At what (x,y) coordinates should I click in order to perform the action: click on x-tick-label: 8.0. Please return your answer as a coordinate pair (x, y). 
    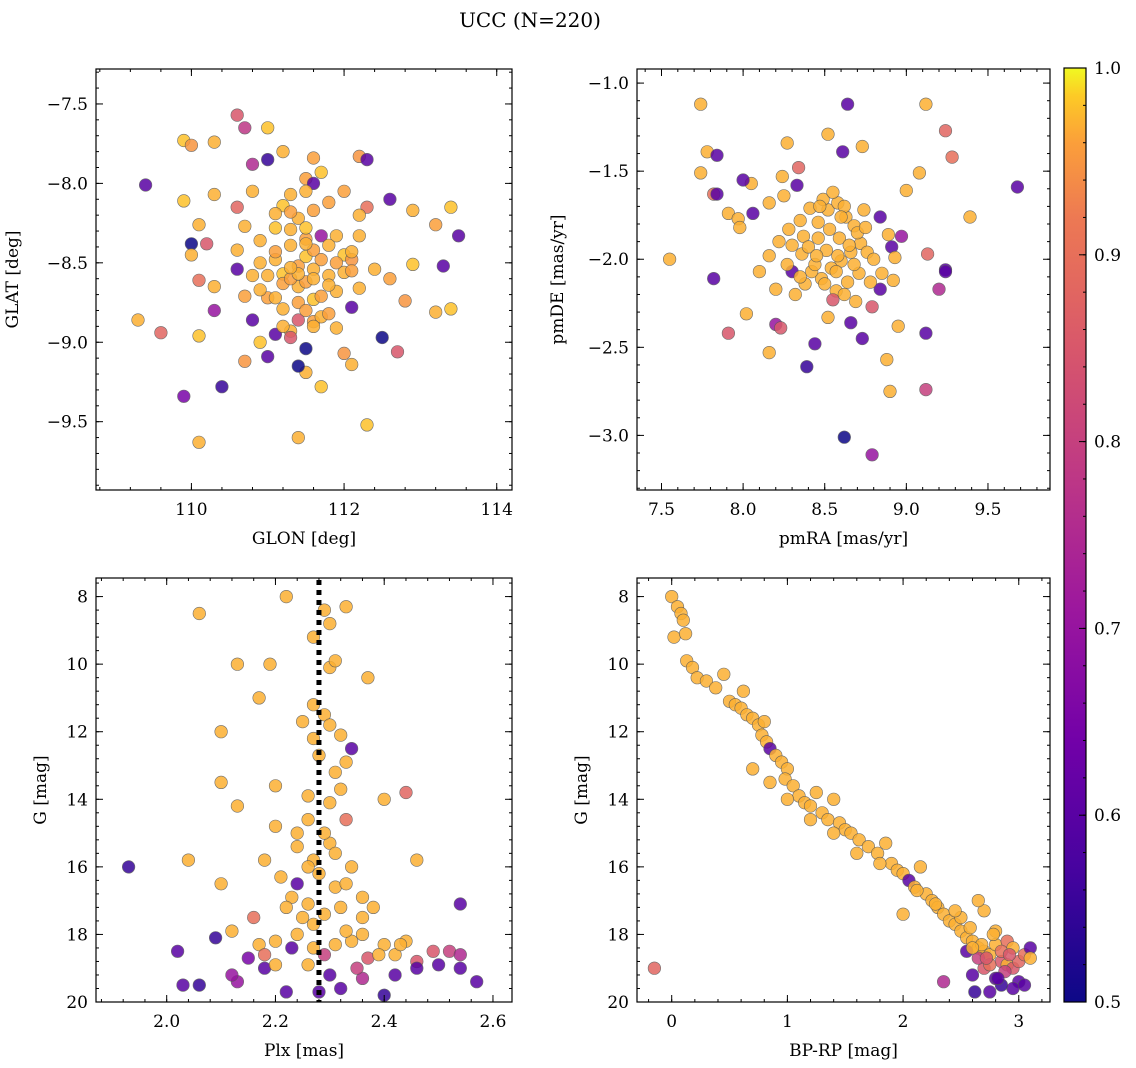
    Looking at the image, I should click on (743, 510).